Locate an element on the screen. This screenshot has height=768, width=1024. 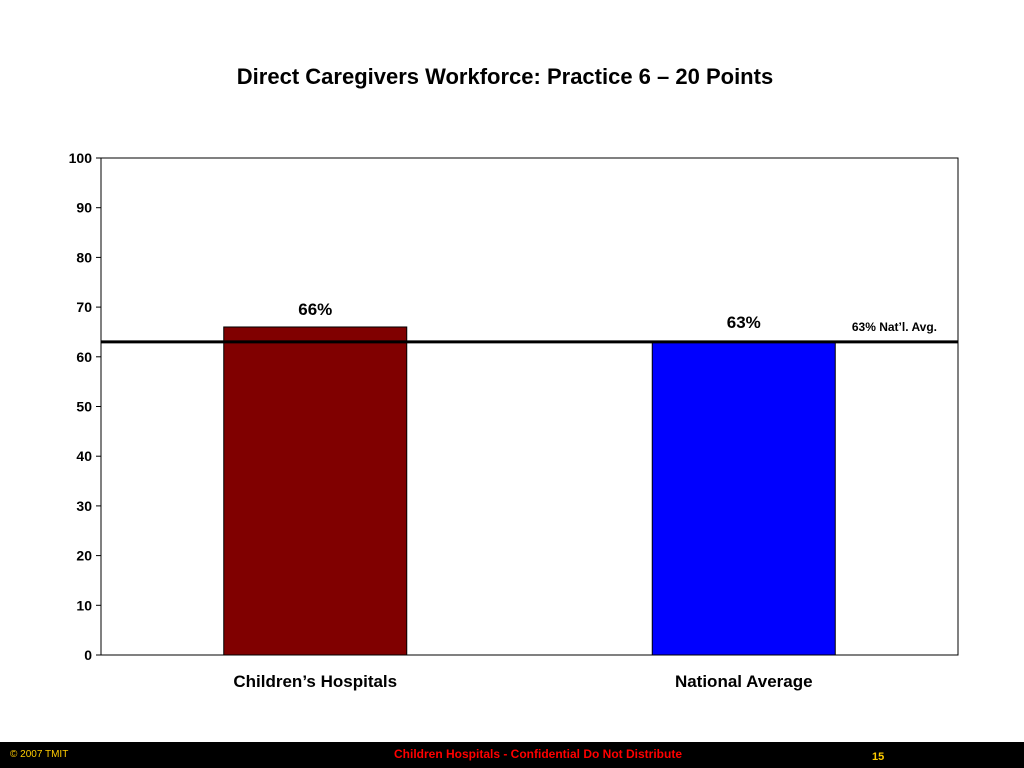
y-tick-label: 20 is located at coordinates (84, 556).